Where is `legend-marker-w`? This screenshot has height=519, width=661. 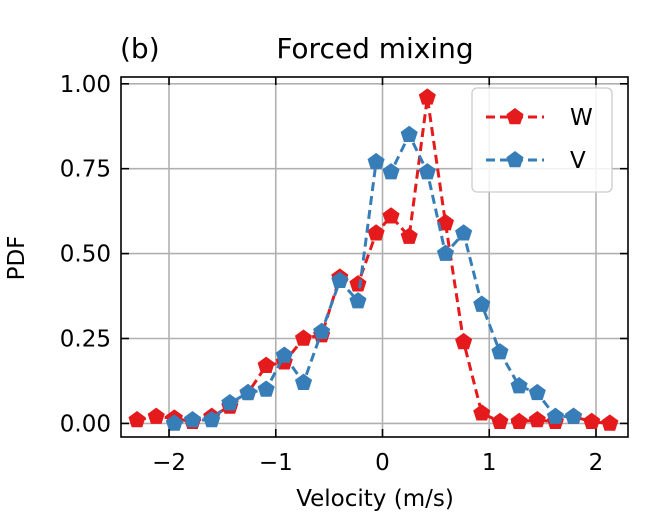
legend-marker-w is located at coordinates (515, 116).